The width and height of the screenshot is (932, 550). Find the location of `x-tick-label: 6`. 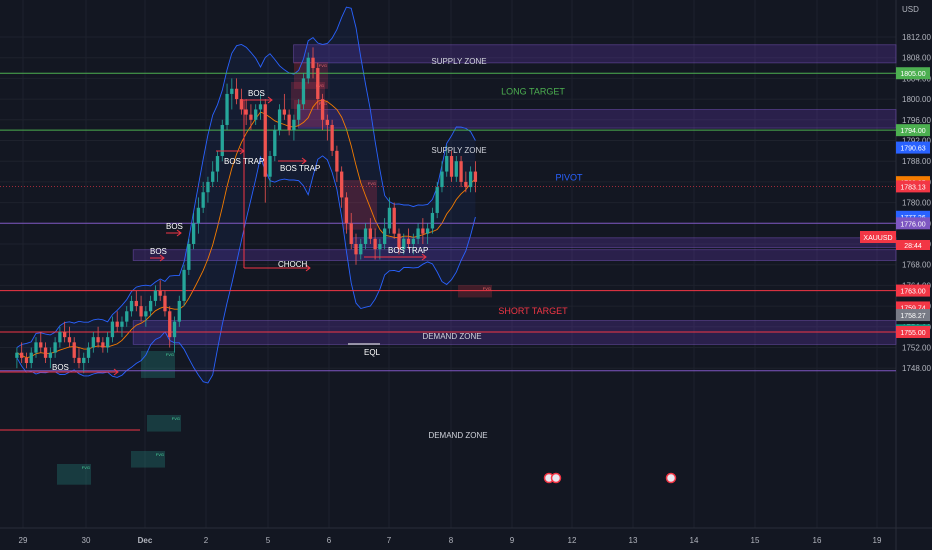

x-tick-label: 6 is located at coordinates (329, 540).